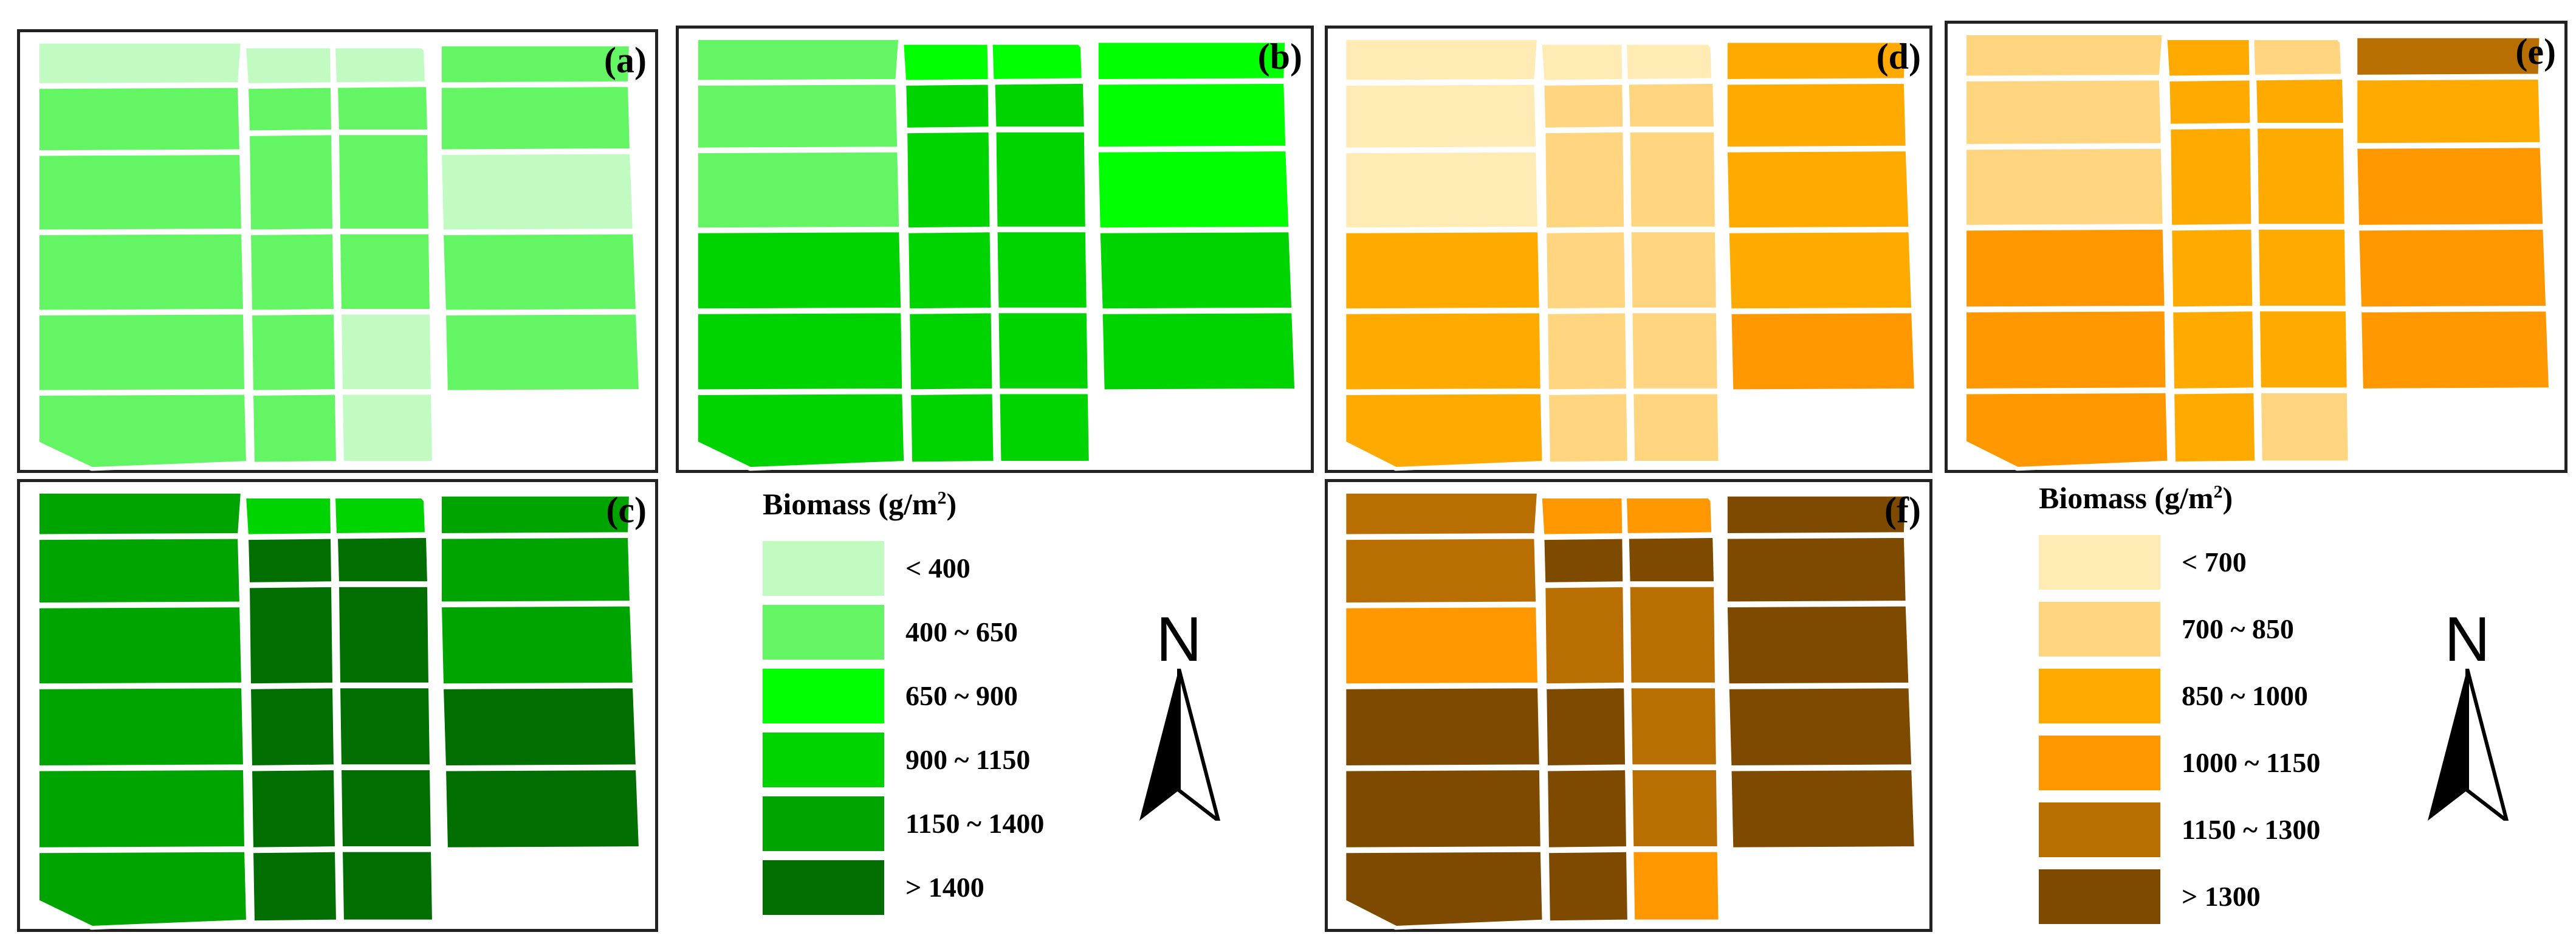  I want to click on north-arrow-icon, so click(1180, 745).